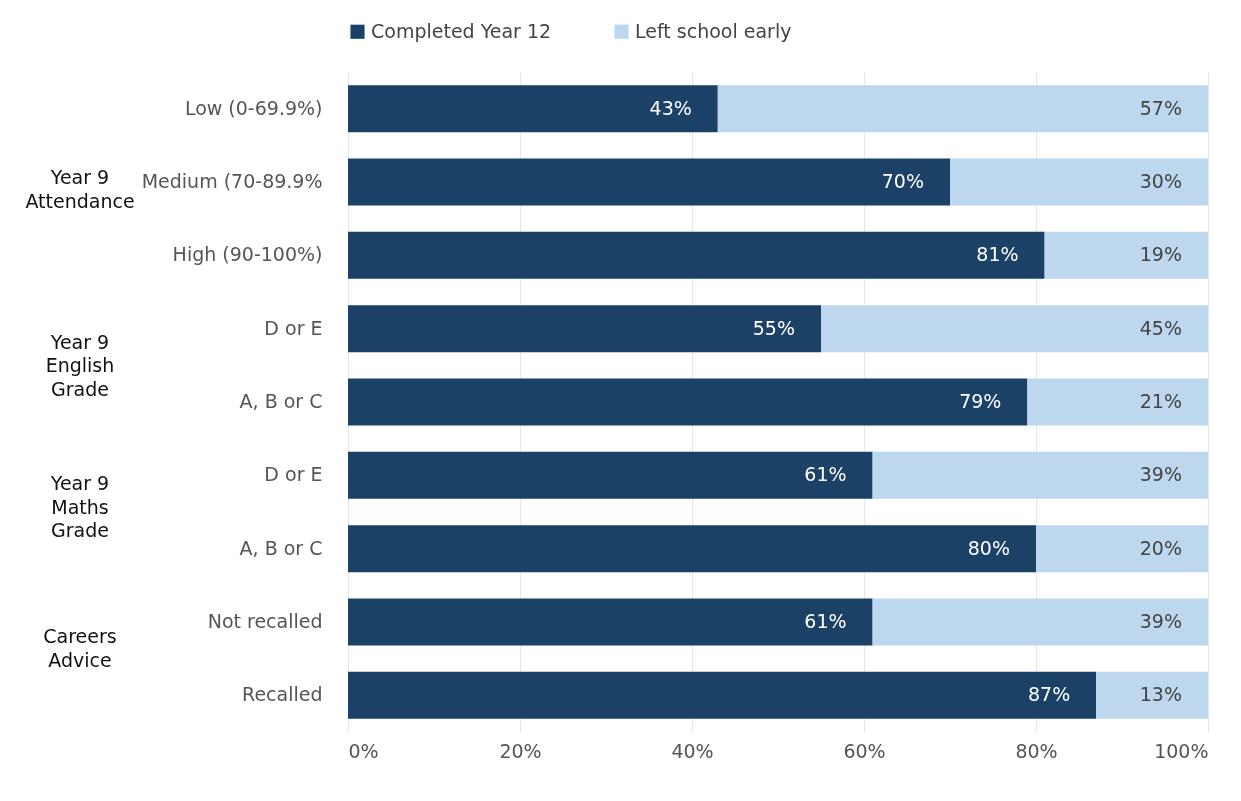 The image size is (1241, 801). Describe the element at coordinates (1160, 401) in the screenshot. I see `data-label: 21%` at that location.